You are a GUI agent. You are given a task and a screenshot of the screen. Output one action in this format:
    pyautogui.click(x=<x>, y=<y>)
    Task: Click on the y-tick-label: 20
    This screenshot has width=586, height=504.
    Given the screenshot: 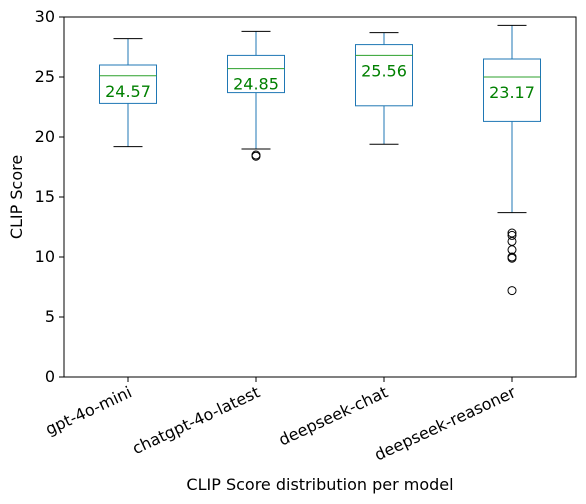 What is the action you would take?
    pyautogui.click(x=45, y=136)
    